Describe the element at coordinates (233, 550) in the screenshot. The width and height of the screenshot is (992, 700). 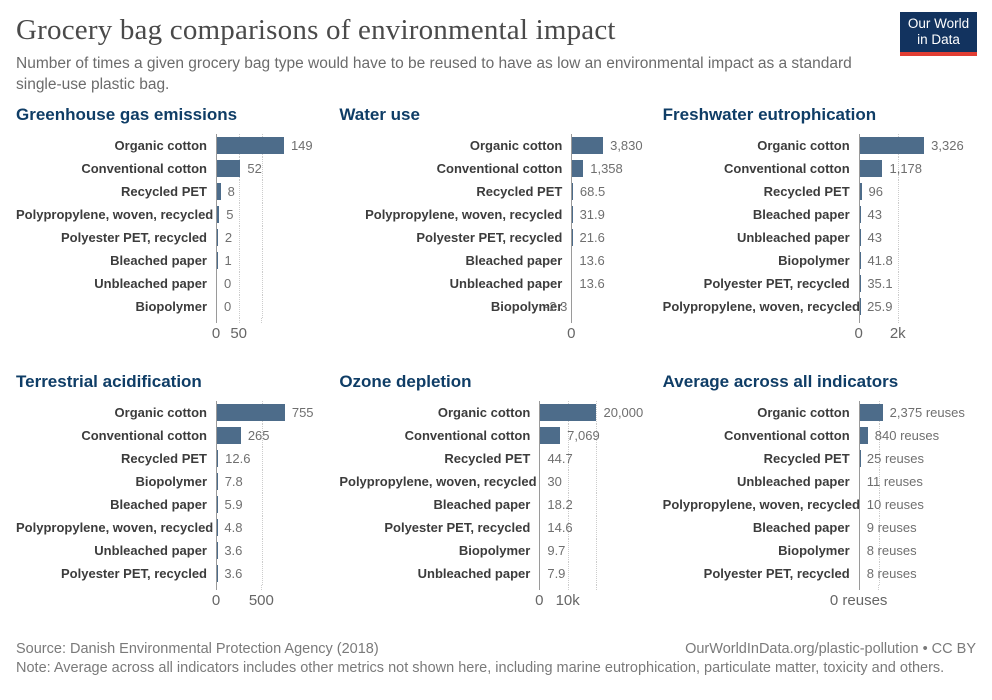
I see `value-label: 3.6` at that location.